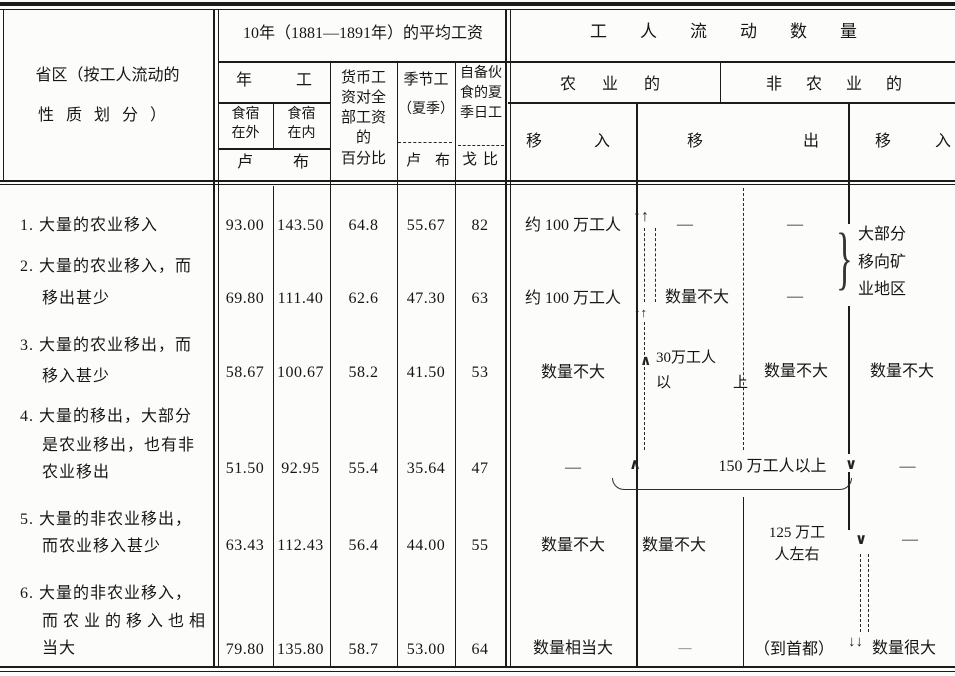  Describe the element at coordinates (76, 298) in the screenshot. I see `row-label: 移出甚少` at that location.